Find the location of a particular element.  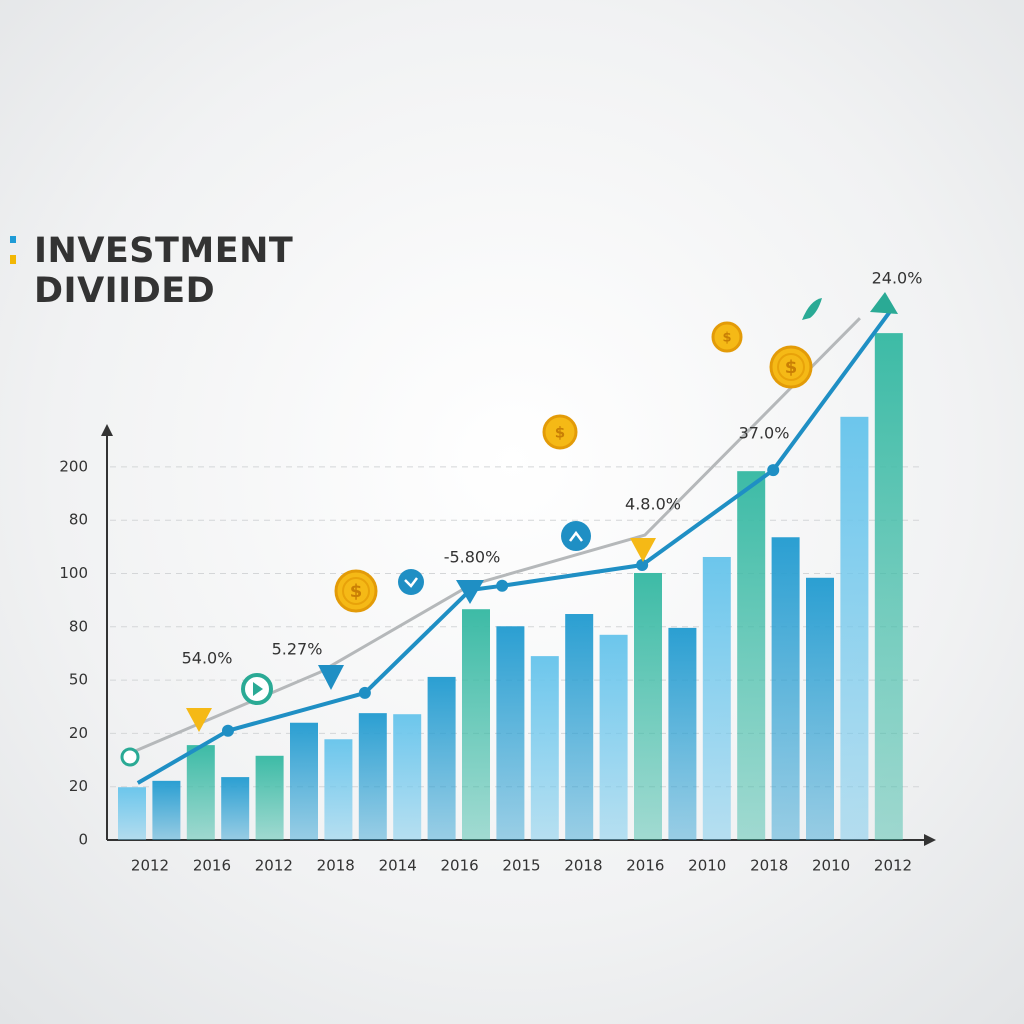

leaf-icon is located at coordinates (812, 309).